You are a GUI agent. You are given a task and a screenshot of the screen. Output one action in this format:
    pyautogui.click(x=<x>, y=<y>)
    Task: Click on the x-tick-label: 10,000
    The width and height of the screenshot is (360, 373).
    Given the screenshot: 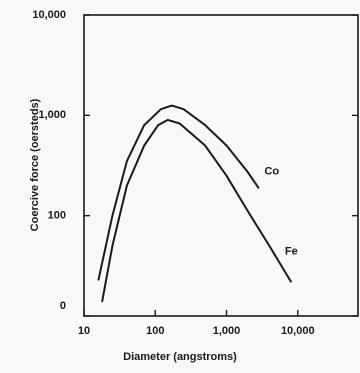 What is the action you would take?
    pyautogui.click(x=298, y=331)
    